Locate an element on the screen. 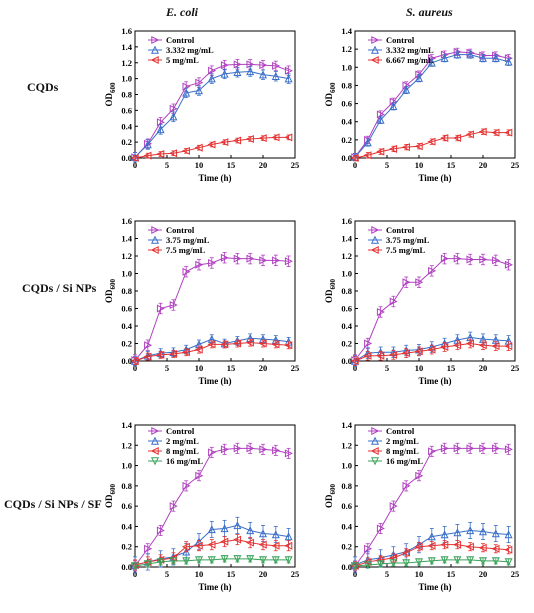 The image size is (534, 613). y-tick-label: 0.0 is located at coordinates (126, 567).